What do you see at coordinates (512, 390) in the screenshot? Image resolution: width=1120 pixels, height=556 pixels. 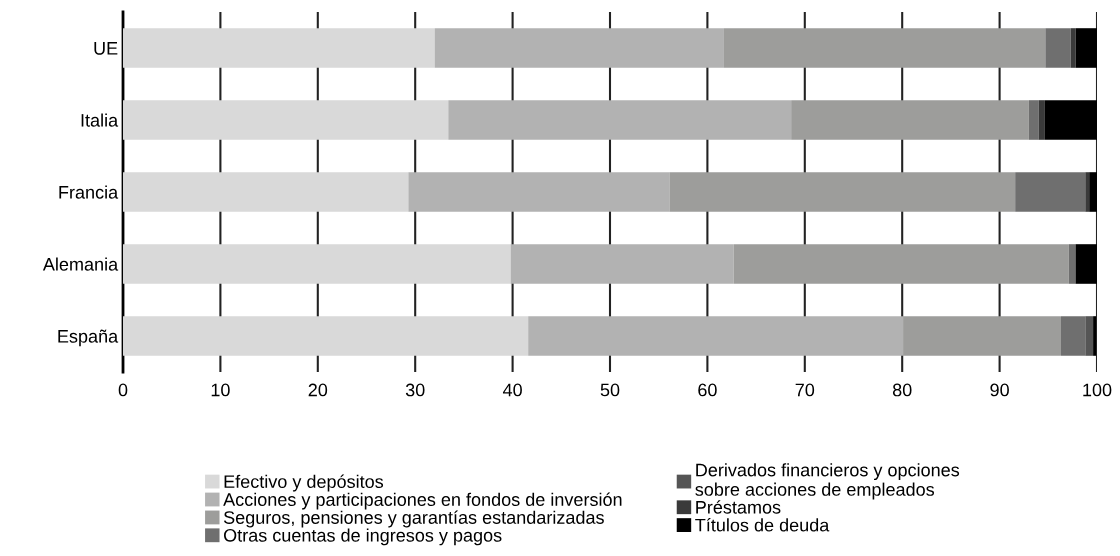 I see `x-tick-label: 40` at bounding box center [512, 390].